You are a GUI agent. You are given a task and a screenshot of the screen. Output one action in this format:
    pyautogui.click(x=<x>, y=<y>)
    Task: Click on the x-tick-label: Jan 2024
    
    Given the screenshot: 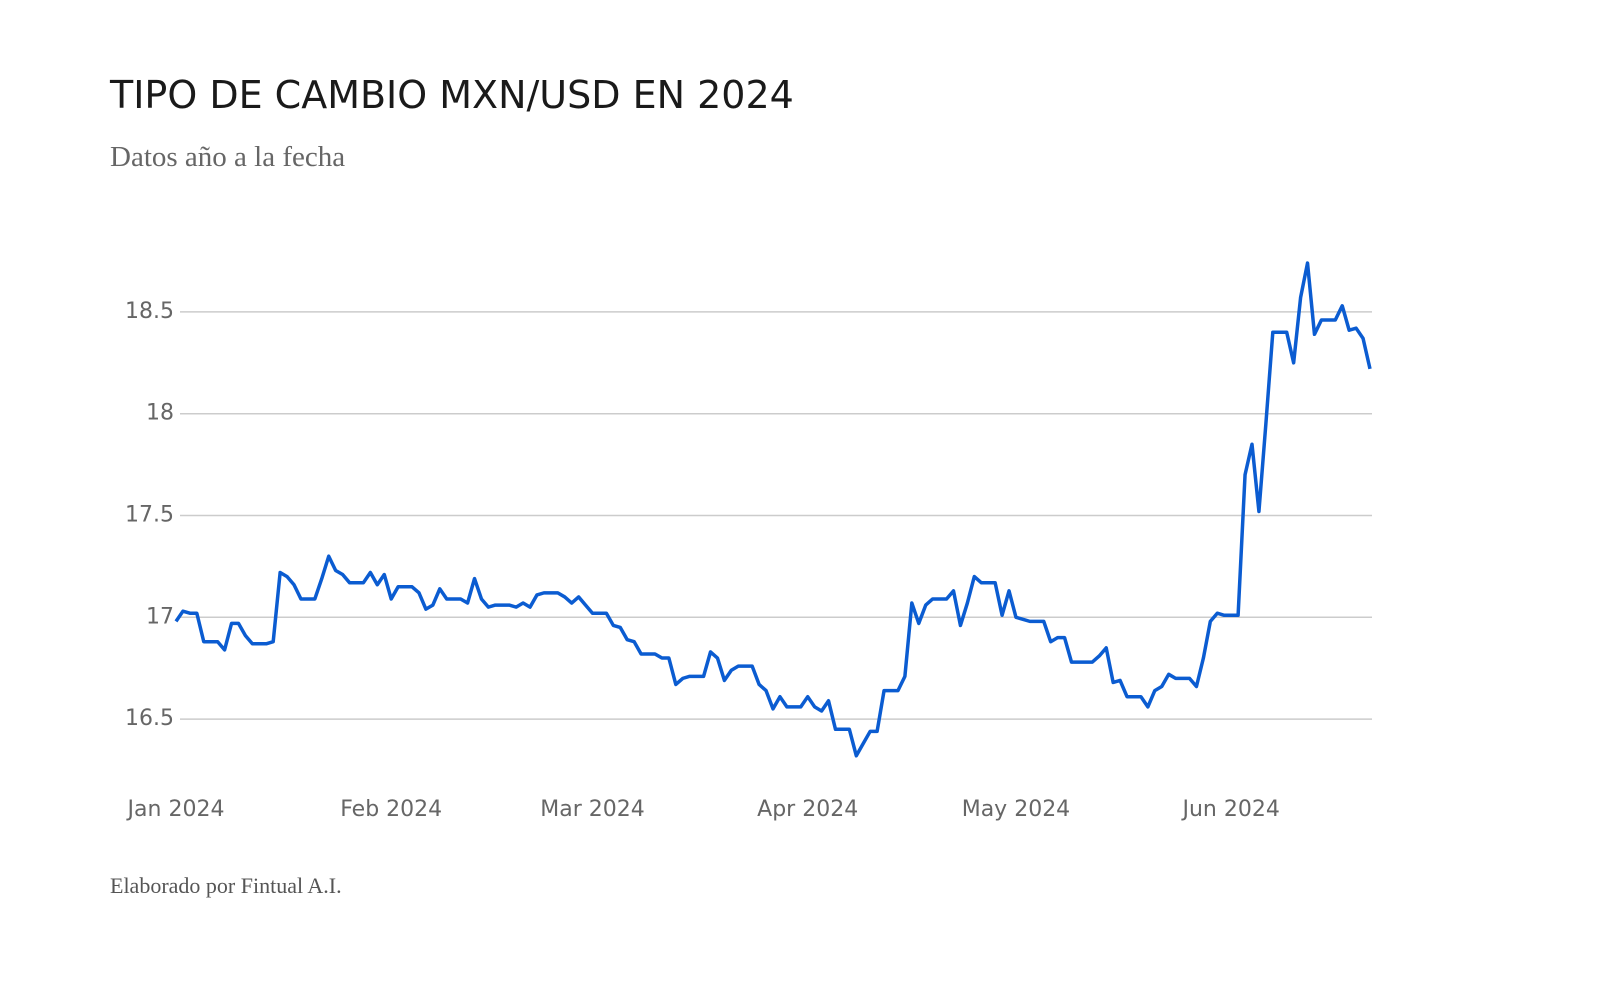 What is the action you would take?
    pyautogui.click(x=175, y=809)
    